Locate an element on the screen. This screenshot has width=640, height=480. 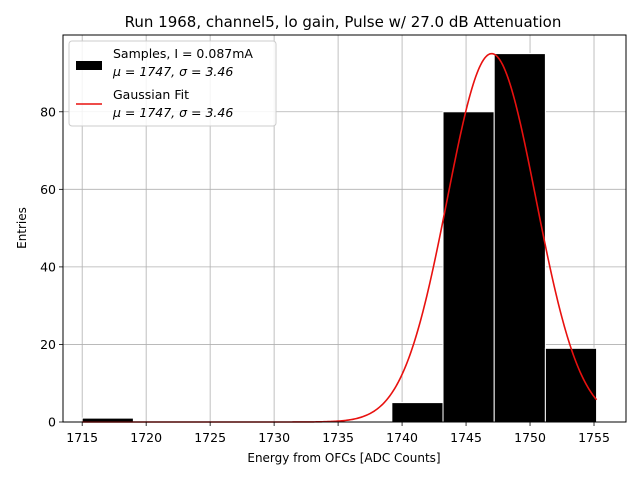
y-tick-label: 60 is located at coordinates (48, 189).